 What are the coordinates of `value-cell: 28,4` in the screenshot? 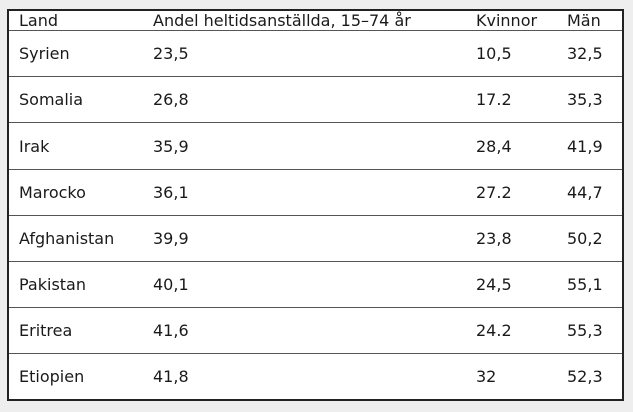 It's located at (511, 146).